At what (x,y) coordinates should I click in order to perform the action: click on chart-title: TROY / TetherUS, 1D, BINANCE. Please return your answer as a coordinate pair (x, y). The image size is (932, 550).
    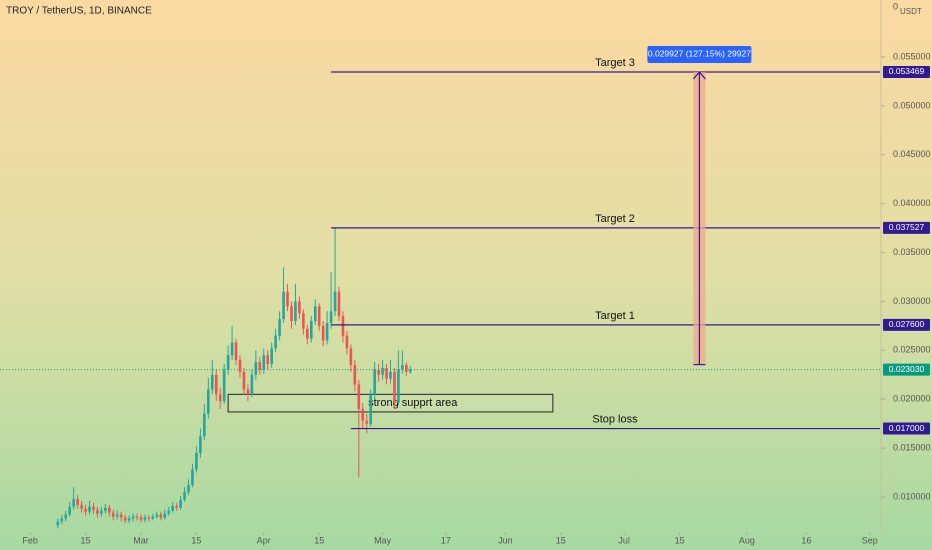
    Looking at the image, I should click on (79, 11).